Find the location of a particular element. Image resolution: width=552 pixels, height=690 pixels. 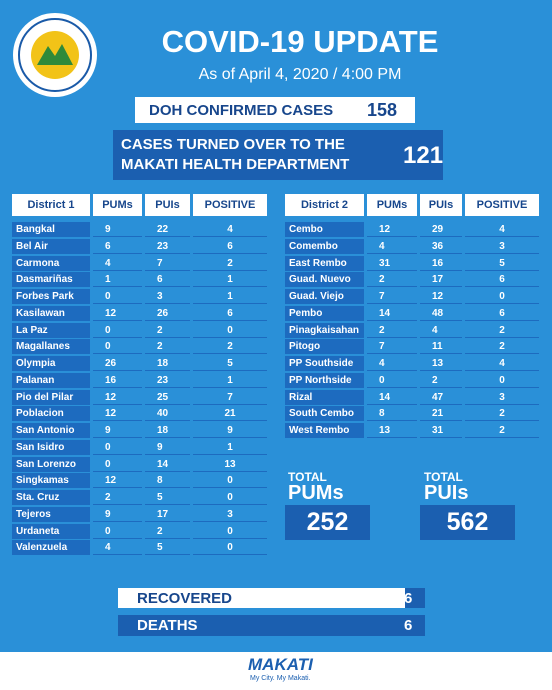

row-name: Bel Air is located at coordinates (51, 246).